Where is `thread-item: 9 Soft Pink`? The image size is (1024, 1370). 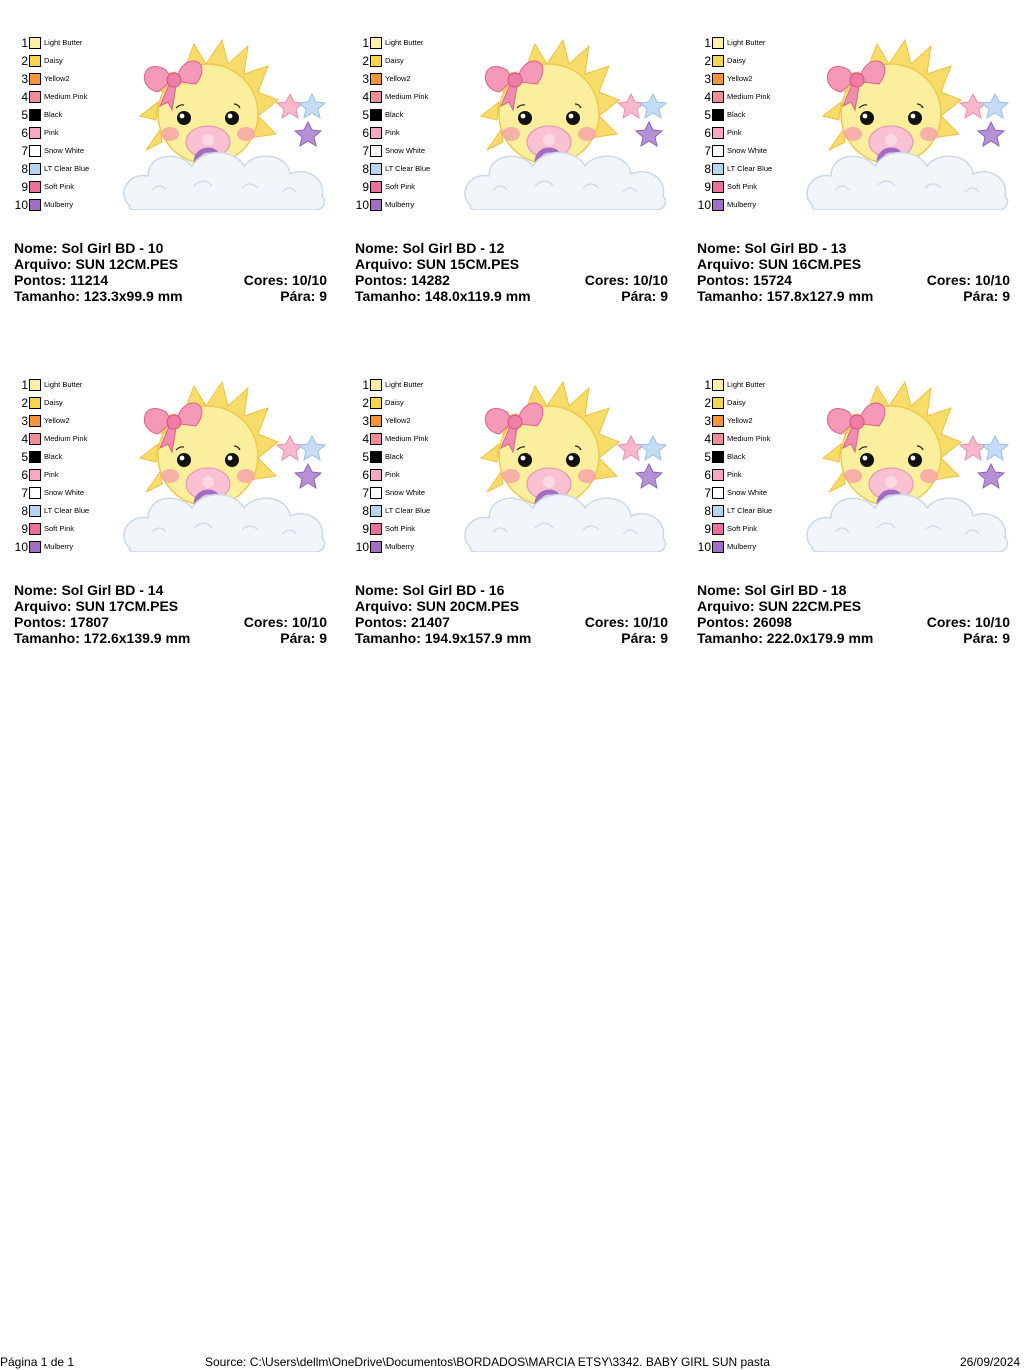
thread-item: 9 Soft Pink is located at coordinates (69, 529).